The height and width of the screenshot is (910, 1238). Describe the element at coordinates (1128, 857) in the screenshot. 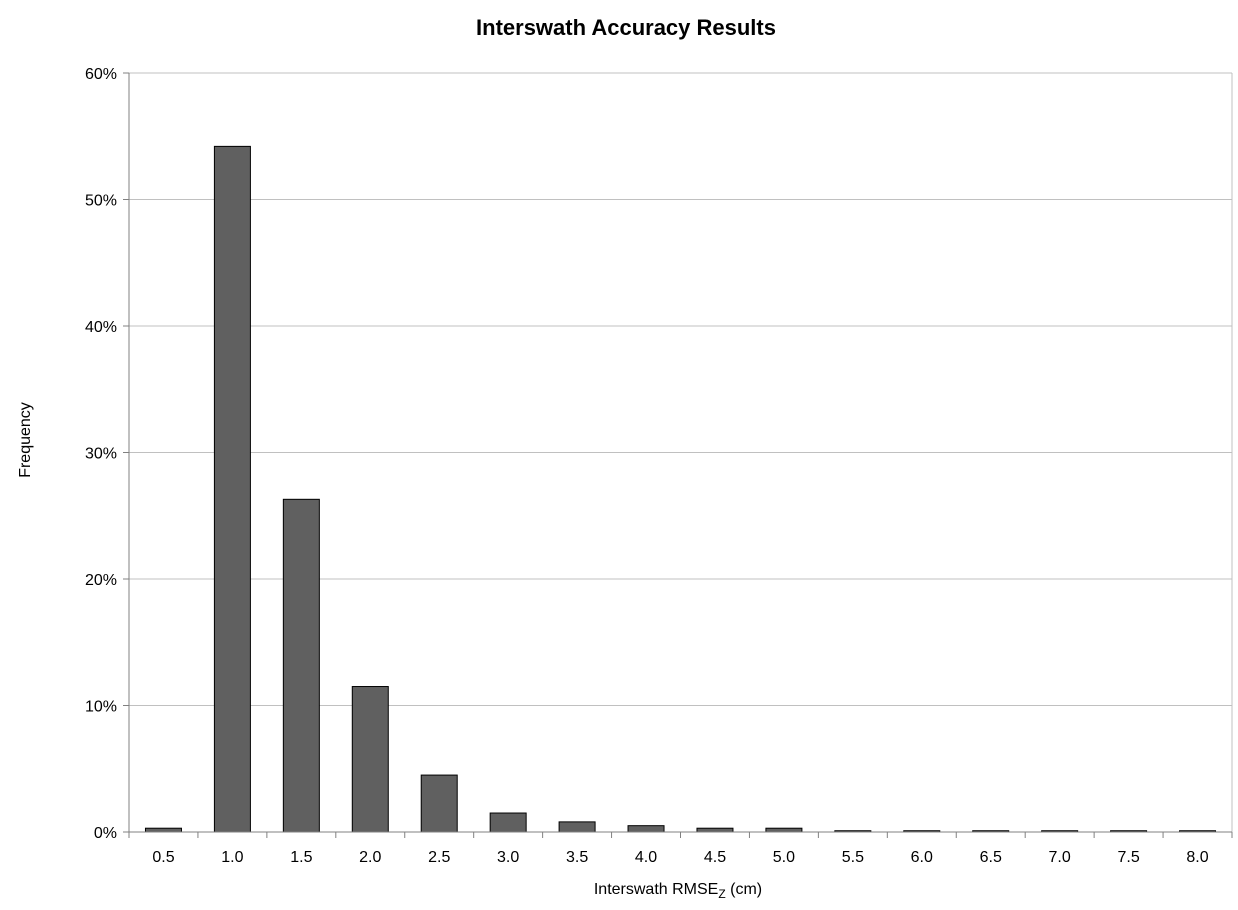

I see `x-tick-label: 7.5` at that location.